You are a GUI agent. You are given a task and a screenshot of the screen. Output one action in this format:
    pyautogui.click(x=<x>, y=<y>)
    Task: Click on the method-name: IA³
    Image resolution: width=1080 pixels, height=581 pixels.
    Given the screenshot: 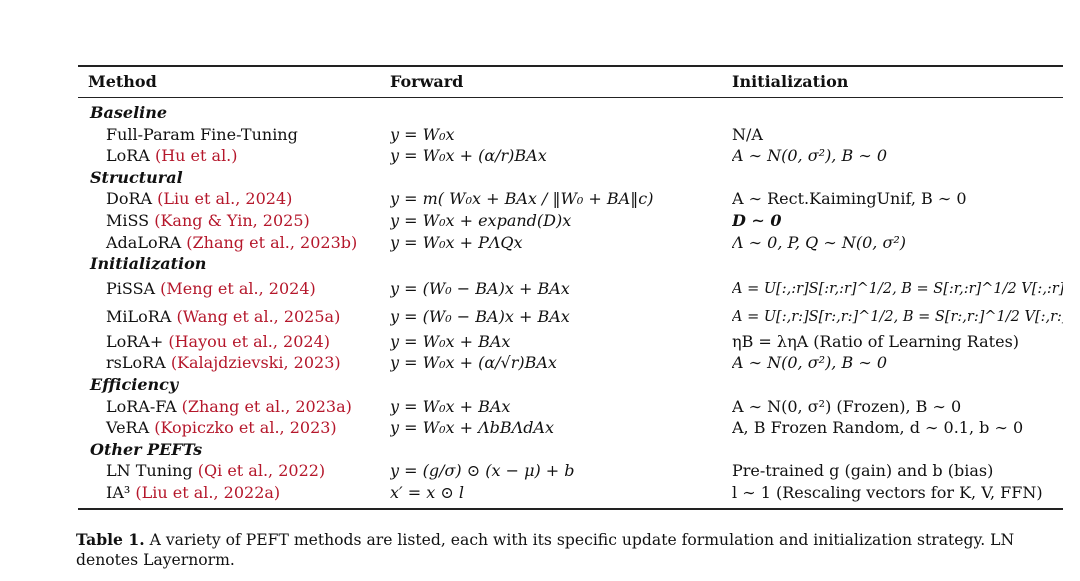 What is the action you would take?
    pyautogui.click(x=118, y=492)
    